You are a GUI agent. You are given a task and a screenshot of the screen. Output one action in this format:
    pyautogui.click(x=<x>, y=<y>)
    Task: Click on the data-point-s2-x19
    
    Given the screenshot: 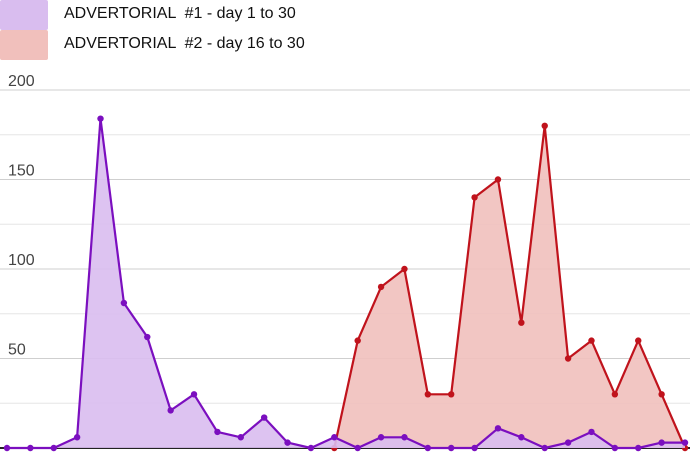 What is the action you would take?
    pyautogui.click(x=428, y=394)
    